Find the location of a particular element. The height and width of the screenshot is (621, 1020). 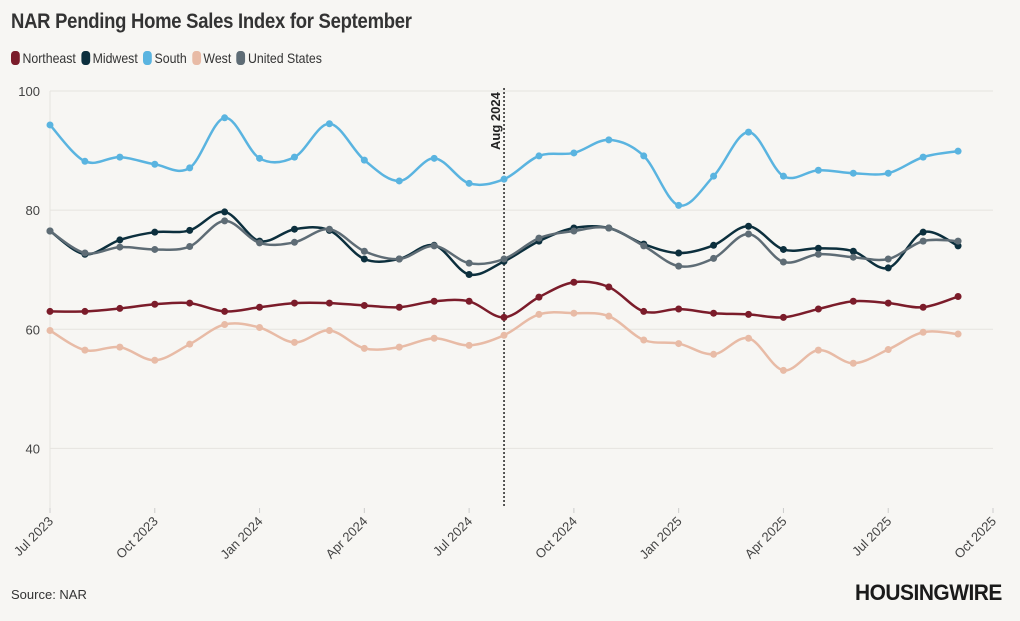

legend: Northeast Midwest South West United States is located at coordinates (166, 58).